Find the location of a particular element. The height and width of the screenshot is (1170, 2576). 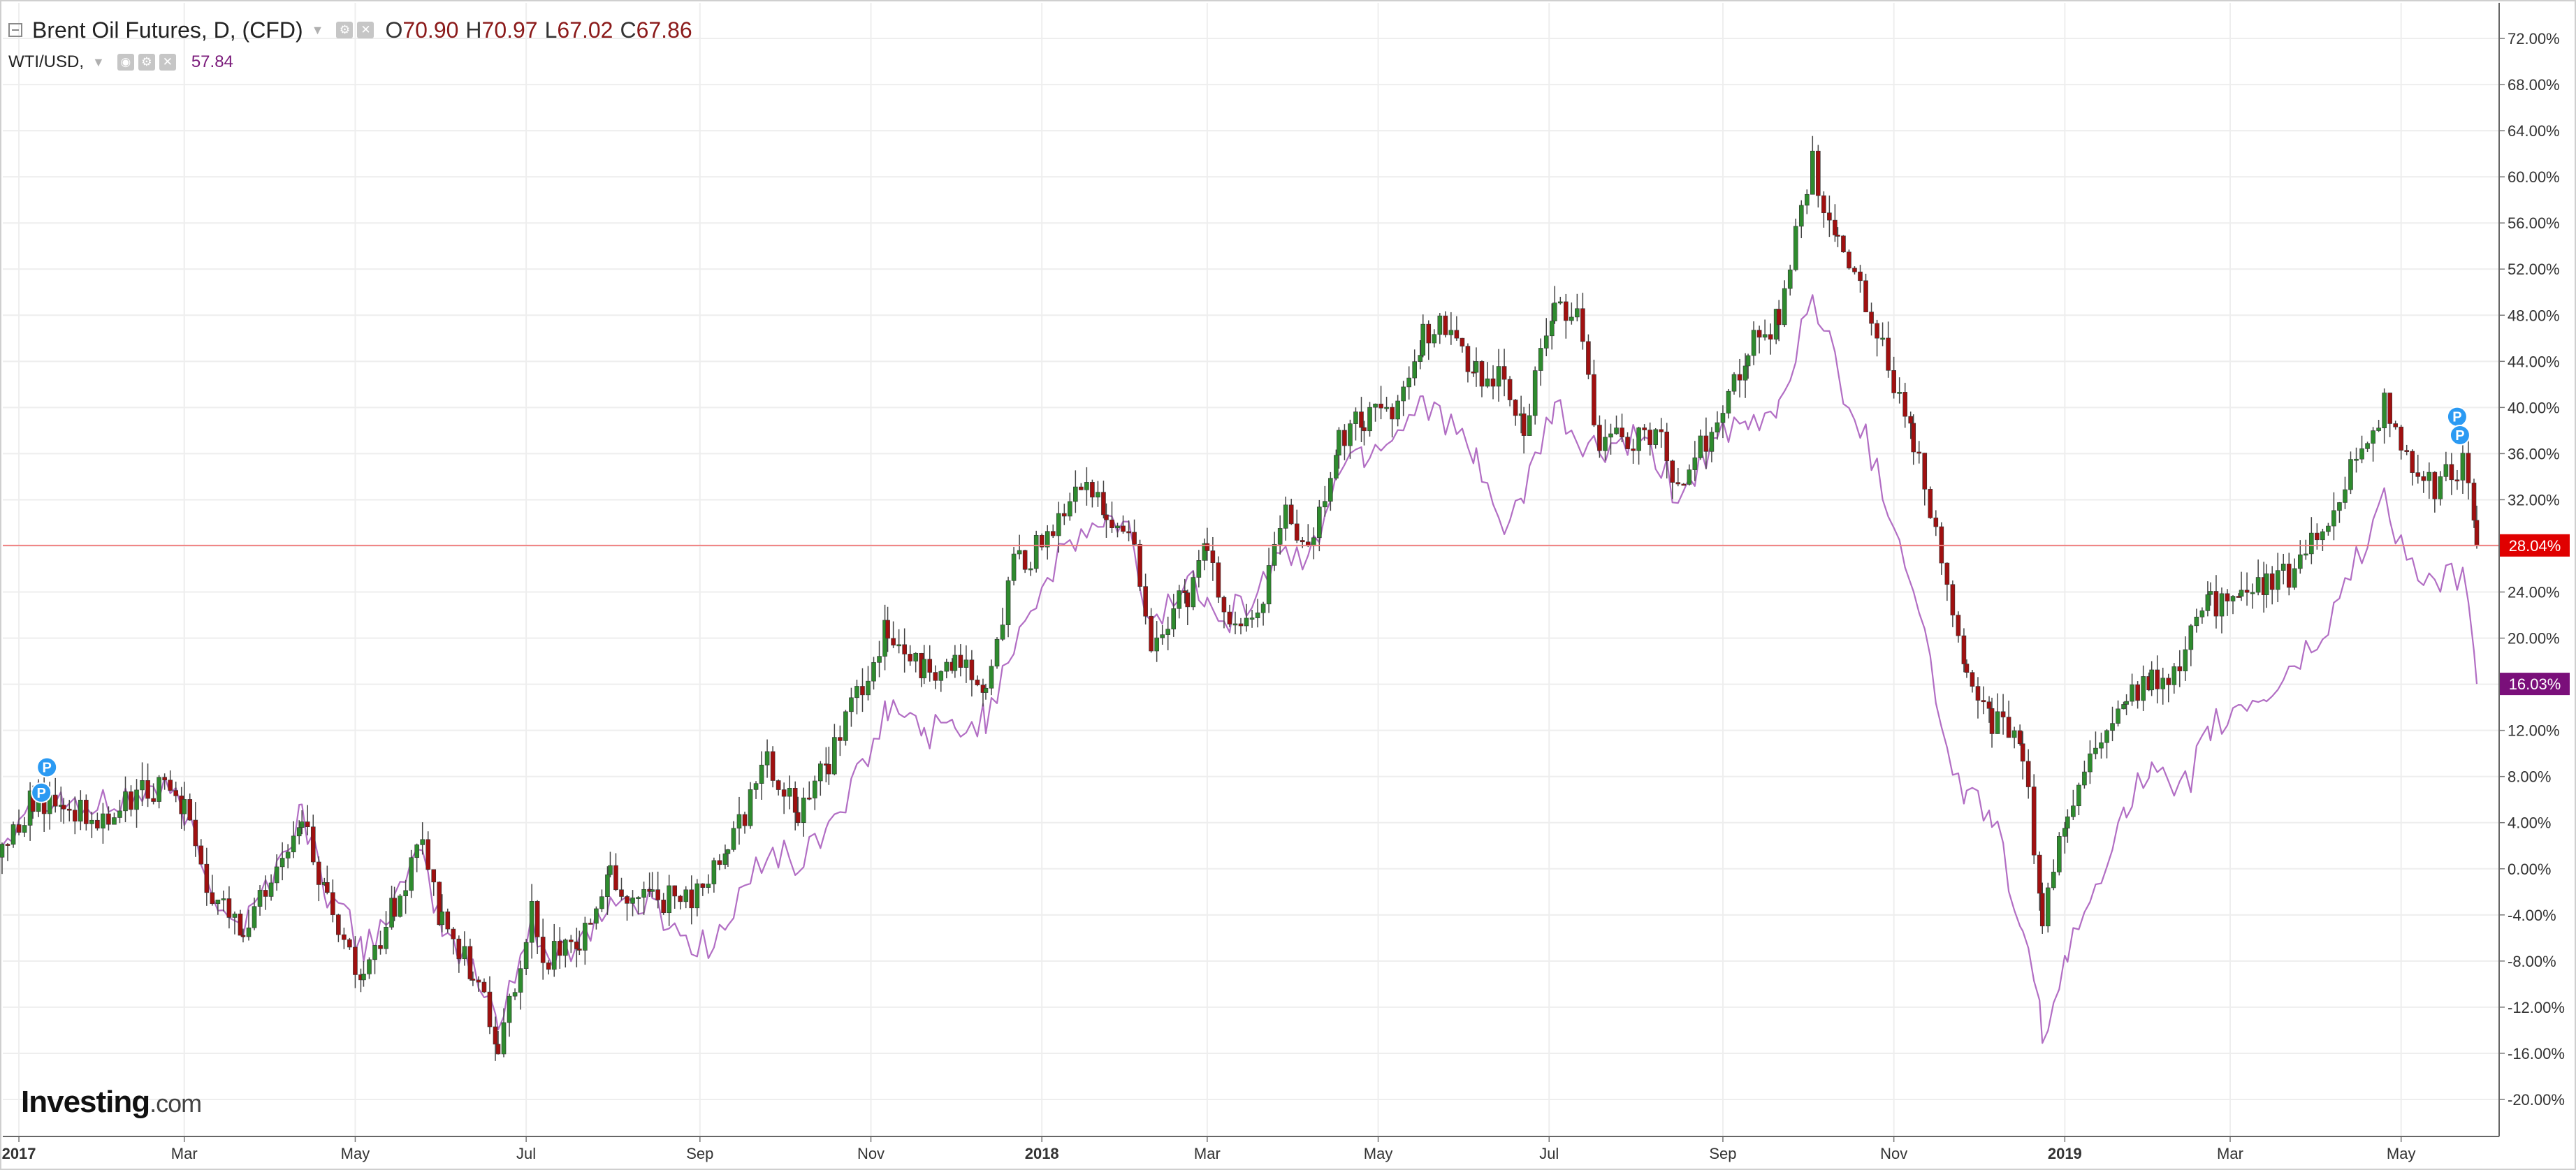

collapse-icon is located at coordinates (15, 30).